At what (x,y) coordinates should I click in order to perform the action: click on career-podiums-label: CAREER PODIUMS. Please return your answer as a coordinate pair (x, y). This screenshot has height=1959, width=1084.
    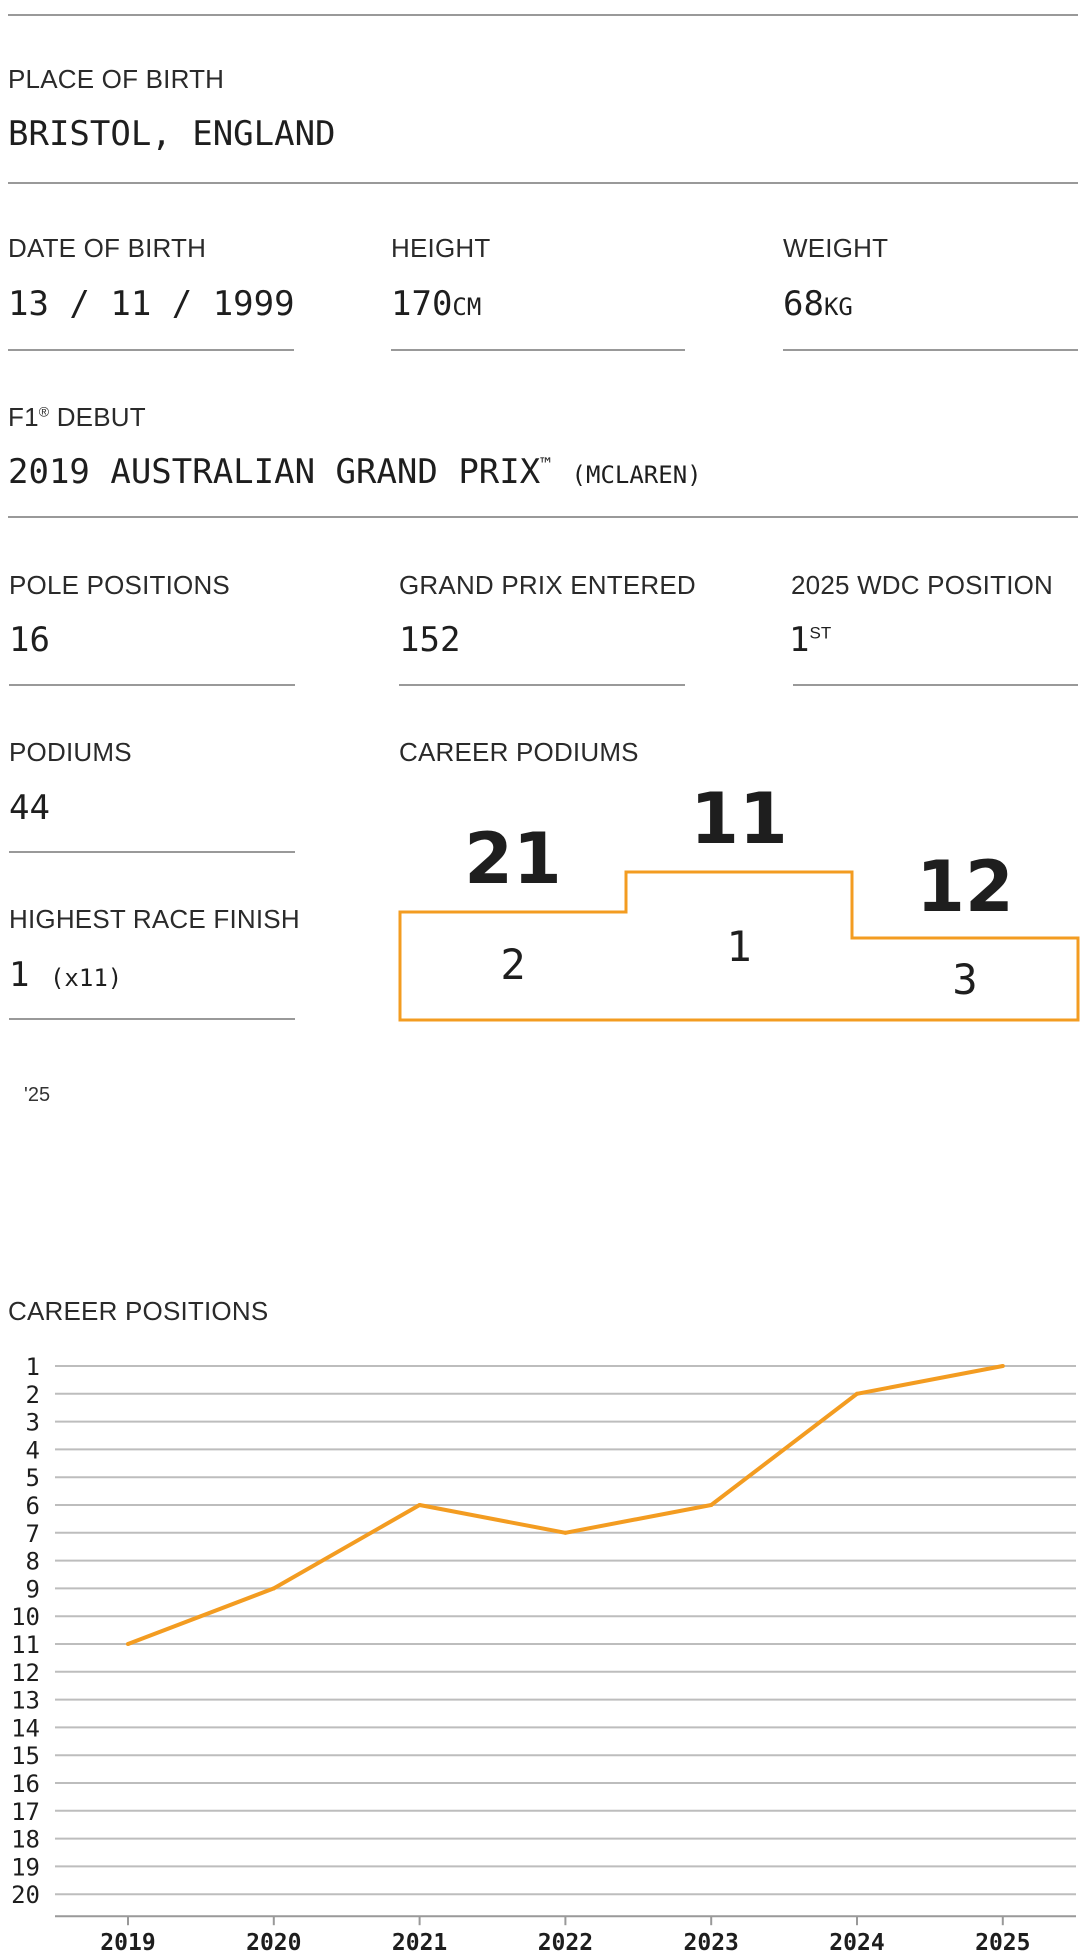
    Looking at the image, I should click on (519, 752).